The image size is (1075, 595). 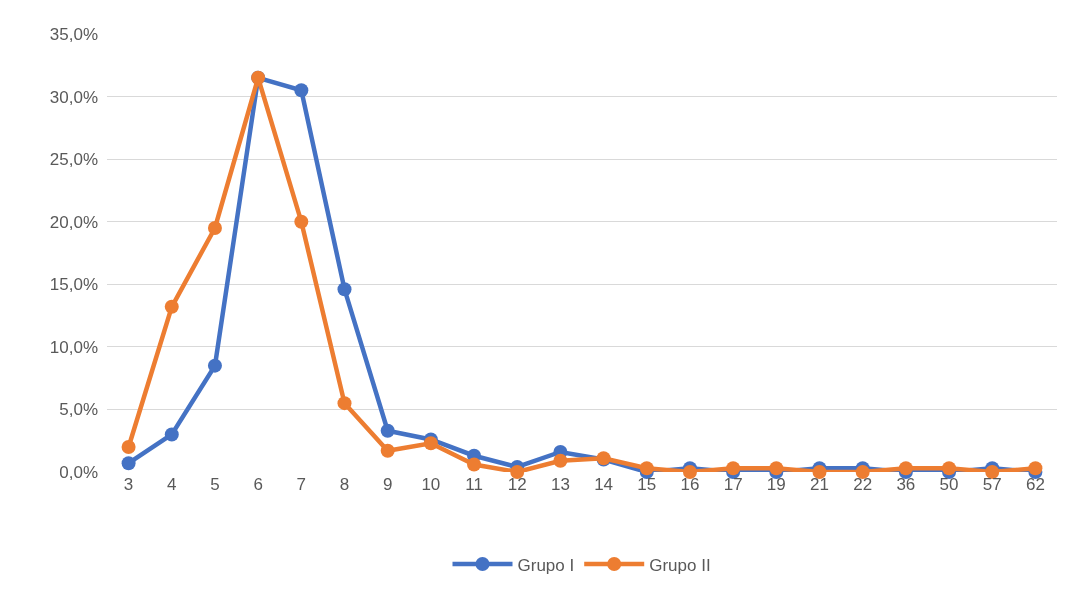 What do you see at coordinates (73, 160) in the screenshot?
I see `y-tick-label: 25,0%` at bounding box center [73, 160].